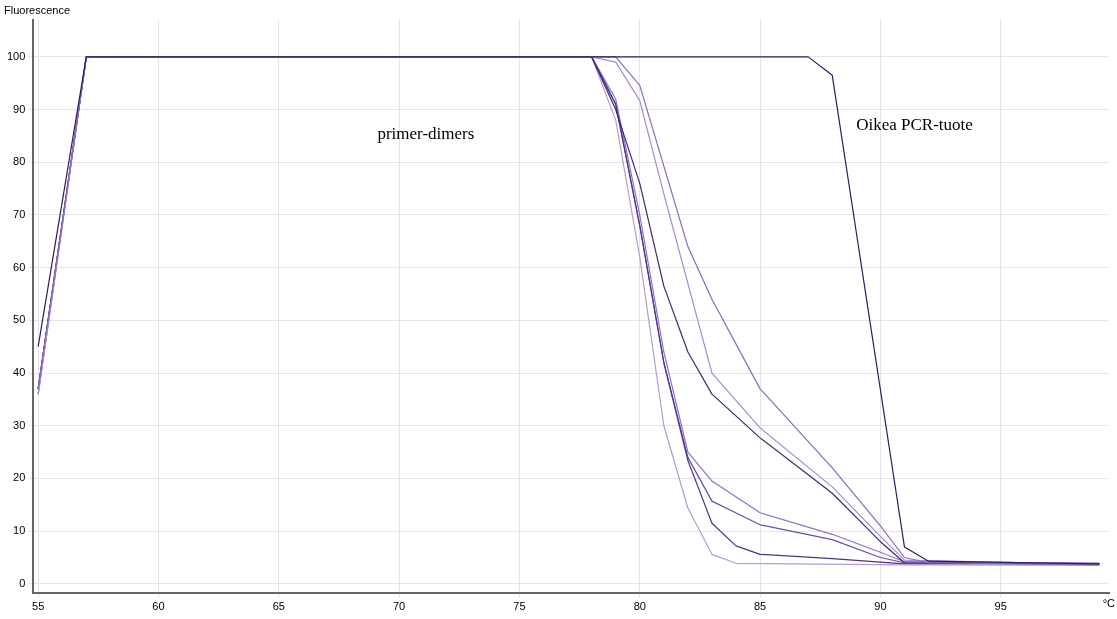 Image resolution: width=1117 pixels, height=619 pixels. I want to click on y-axis-title: Fluorescence, so click(37, 9).